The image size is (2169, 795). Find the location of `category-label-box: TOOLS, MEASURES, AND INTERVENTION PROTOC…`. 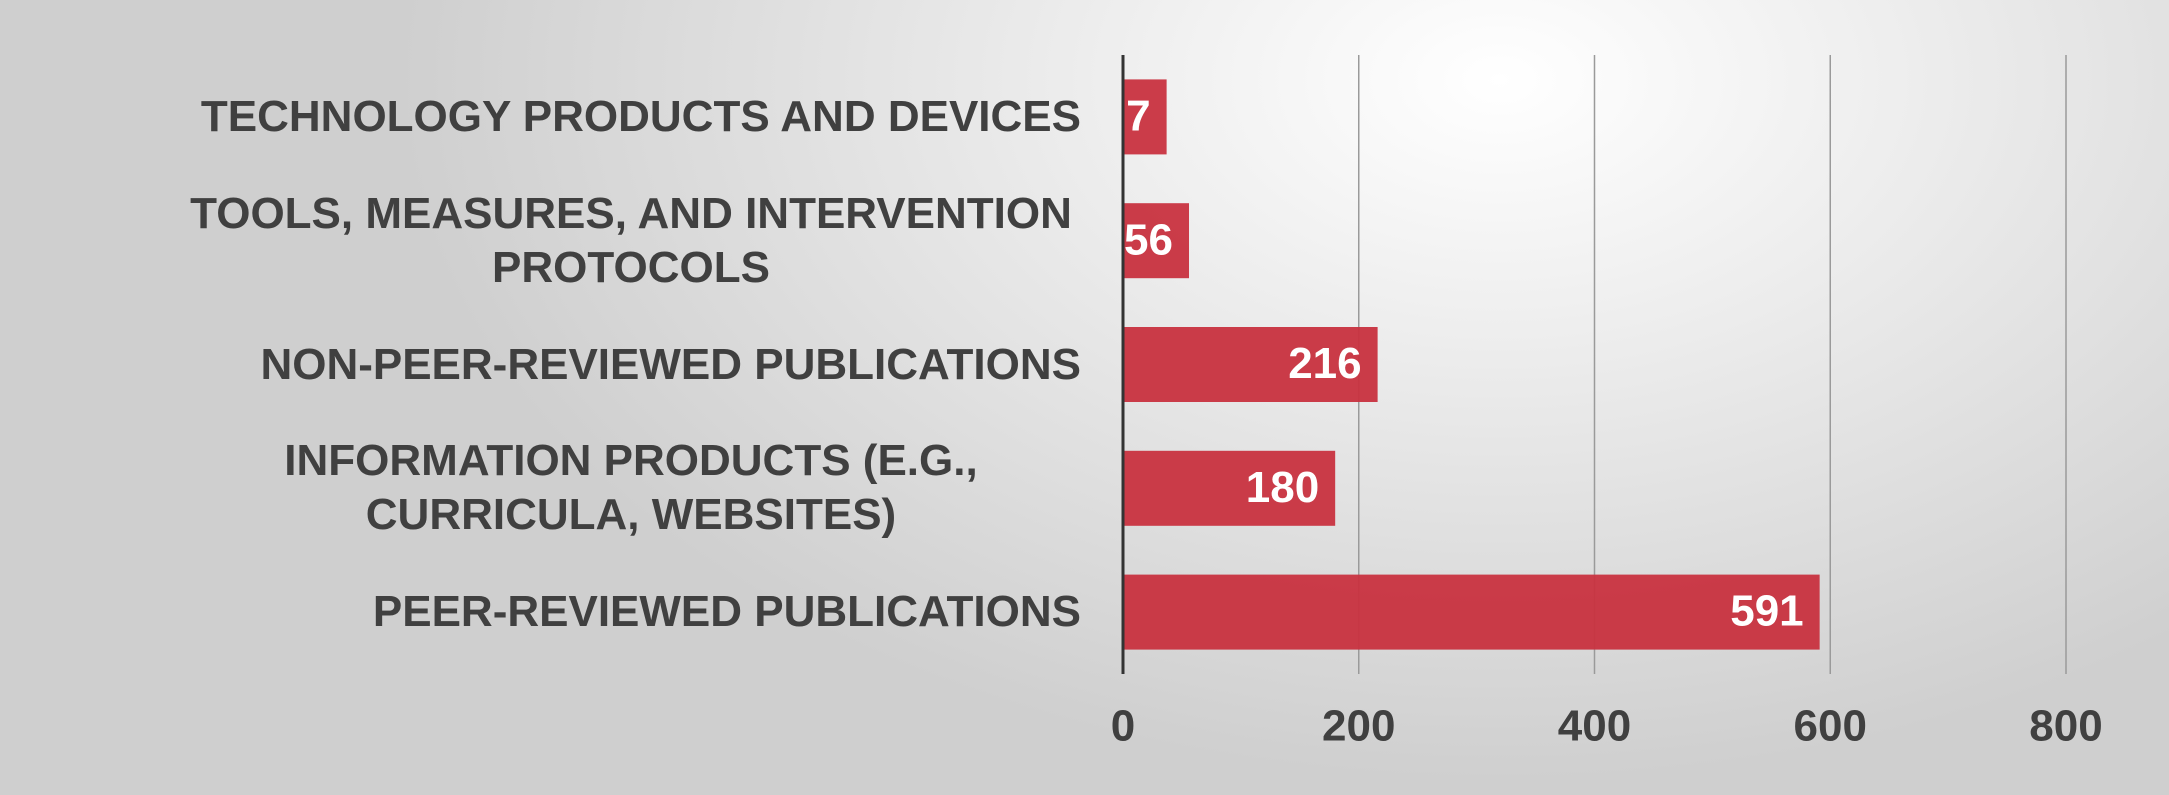

category-label-box: TOOLS, MEASURES, AND INTERVENTION PROTOC… is located at coordinates (631, 241).